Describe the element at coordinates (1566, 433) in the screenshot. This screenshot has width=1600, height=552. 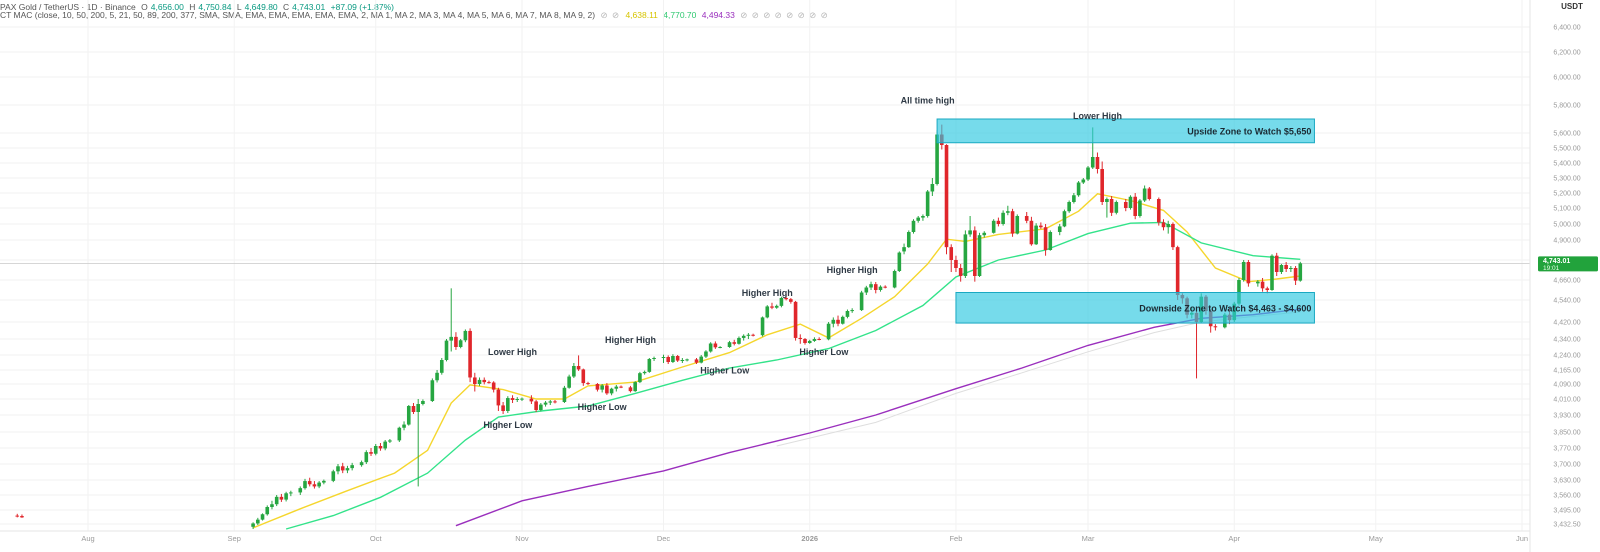
I see `price-tick-label: 3,850.00` at that location.